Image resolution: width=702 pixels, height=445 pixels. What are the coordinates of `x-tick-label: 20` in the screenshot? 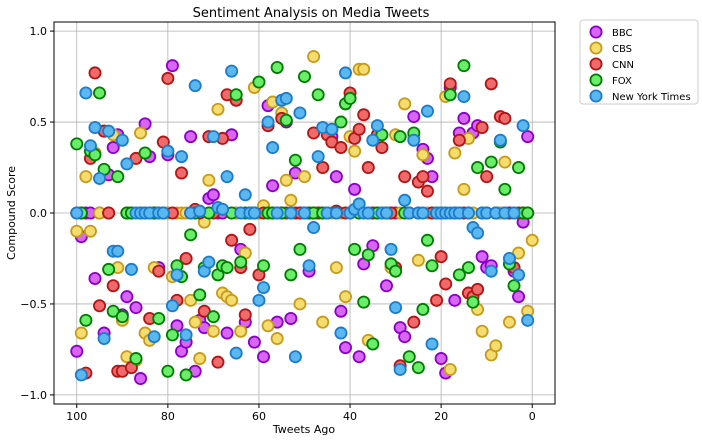 It's located at (441, 416).